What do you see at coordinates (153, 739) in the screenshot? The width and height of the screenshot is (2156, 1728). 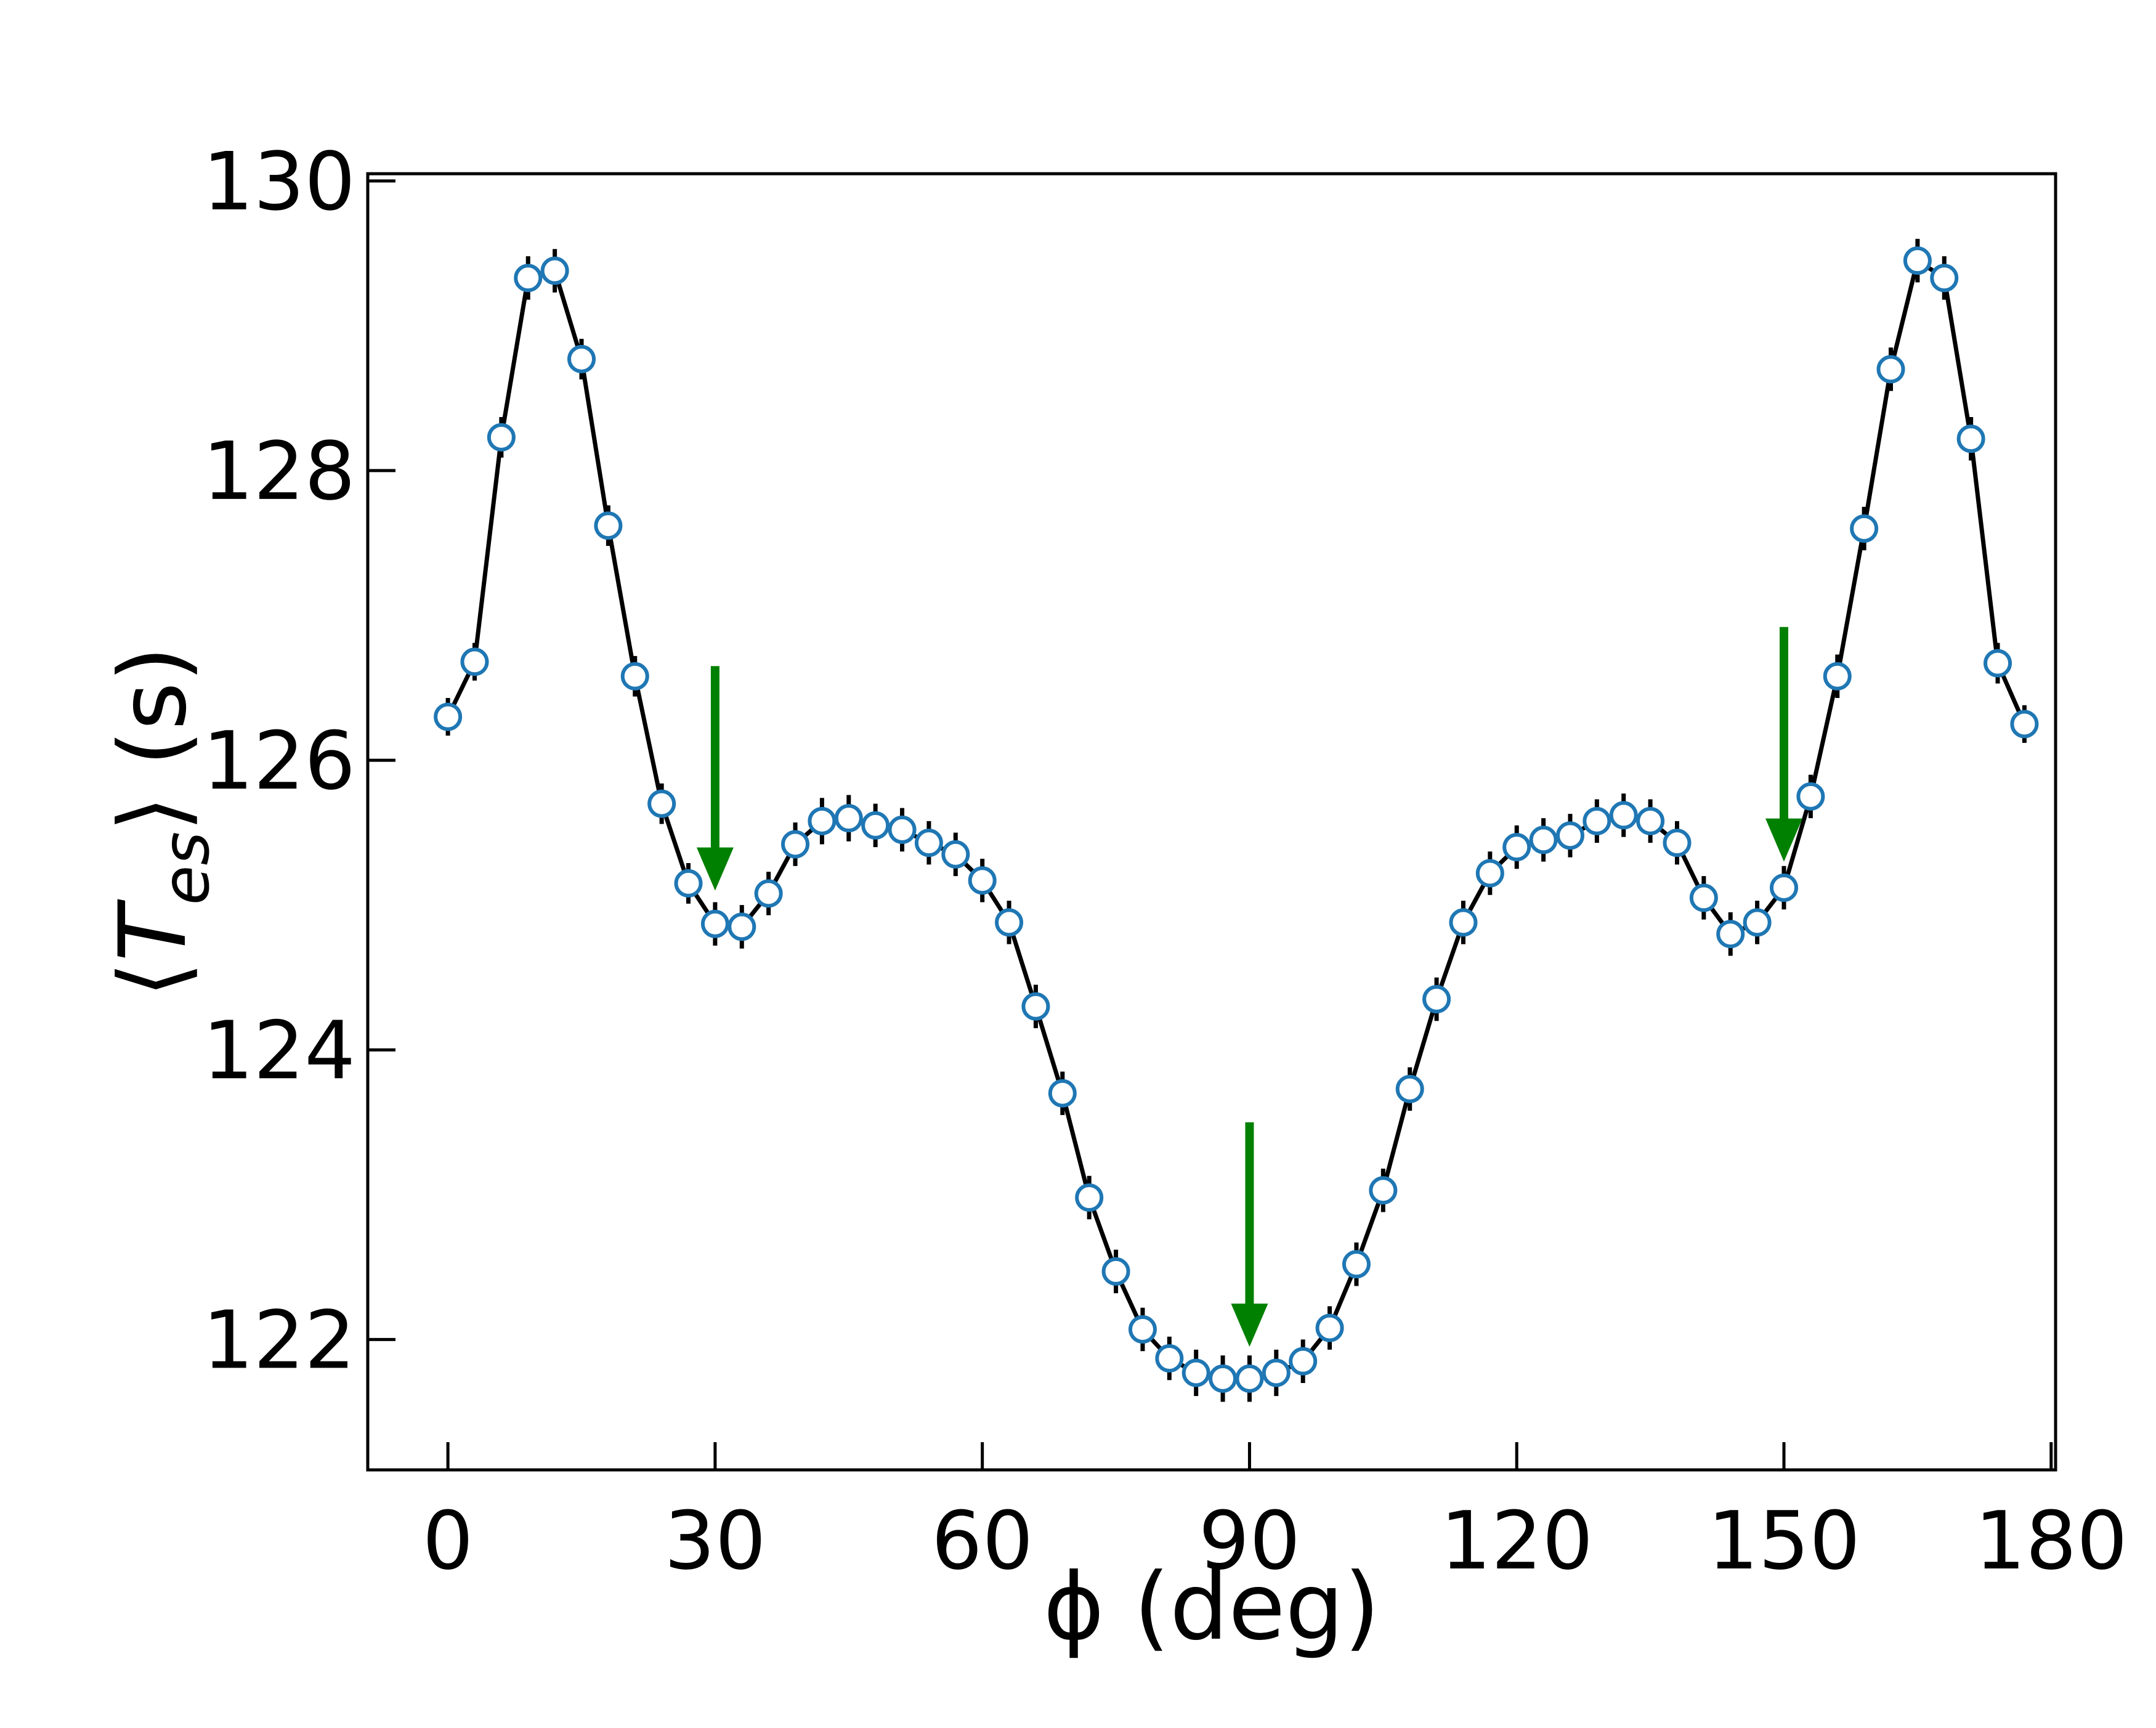 I see `y-label-unit: ⟩ (s)` at bounding box center [153, 739].